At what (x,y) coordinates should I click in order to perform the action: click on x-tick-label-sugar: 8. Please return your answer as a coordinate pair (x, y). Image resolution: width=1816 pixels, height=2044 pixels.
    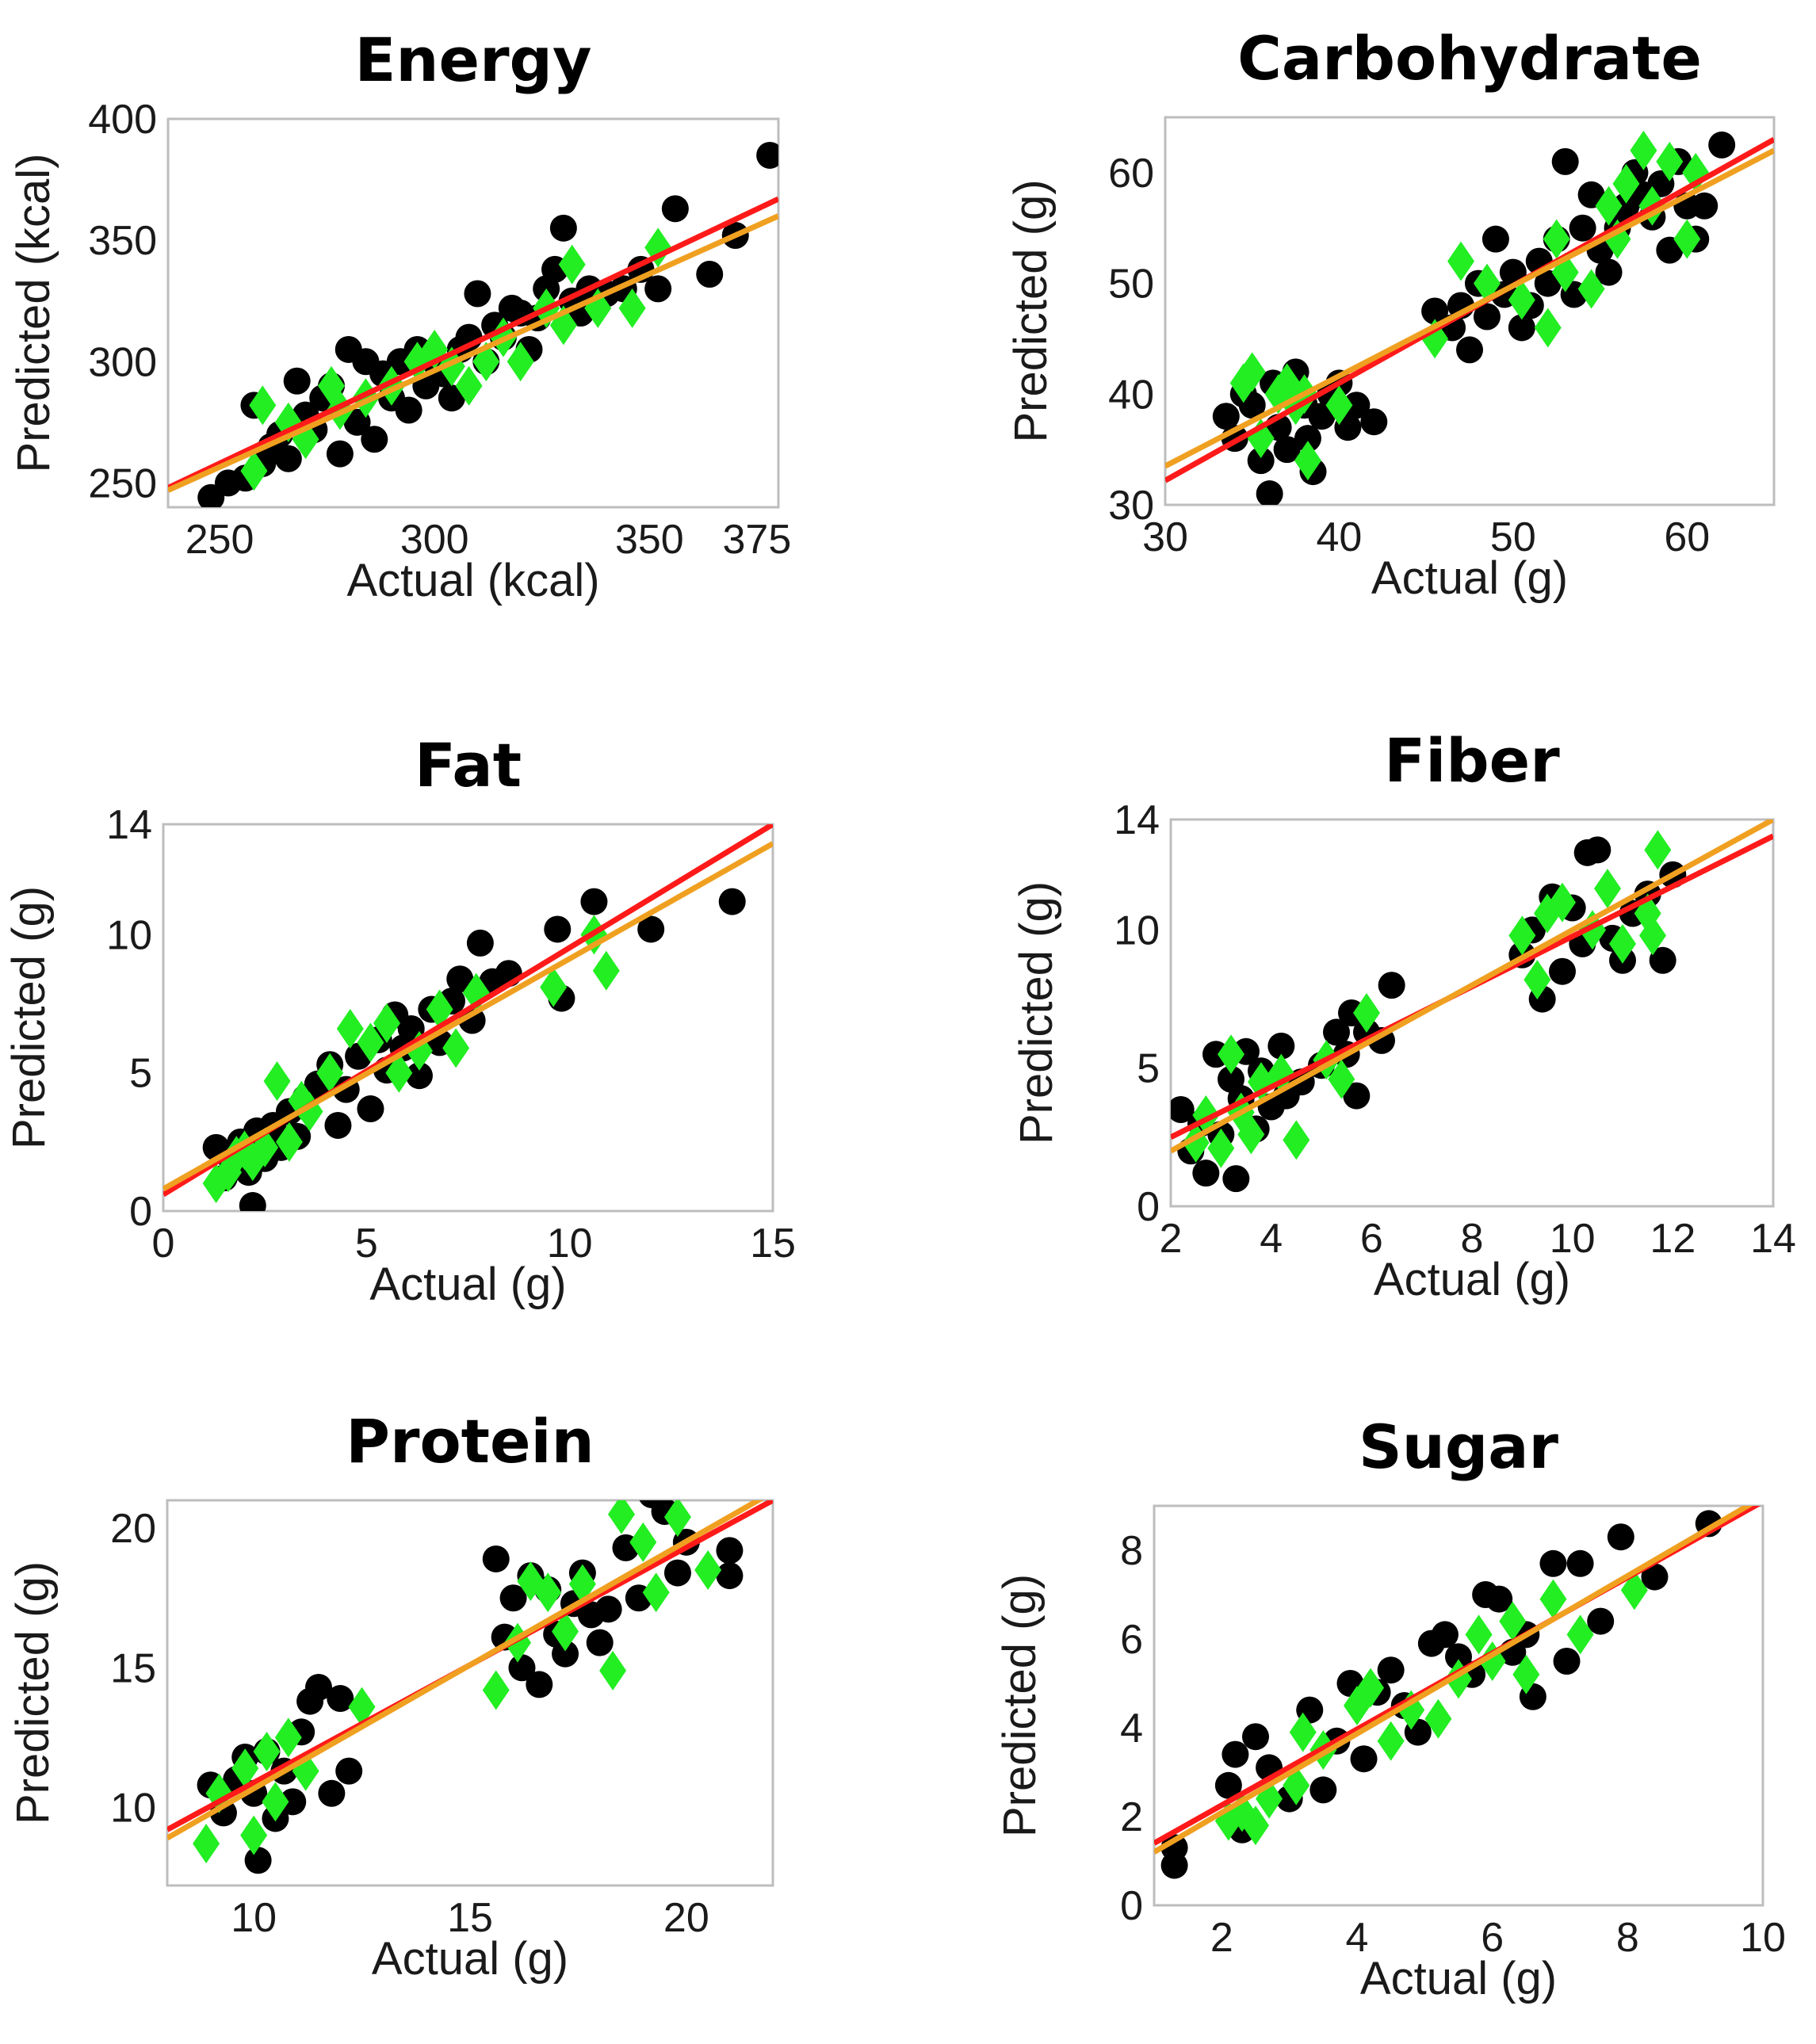
    Looking at the image, I should click on (1627, 1938).